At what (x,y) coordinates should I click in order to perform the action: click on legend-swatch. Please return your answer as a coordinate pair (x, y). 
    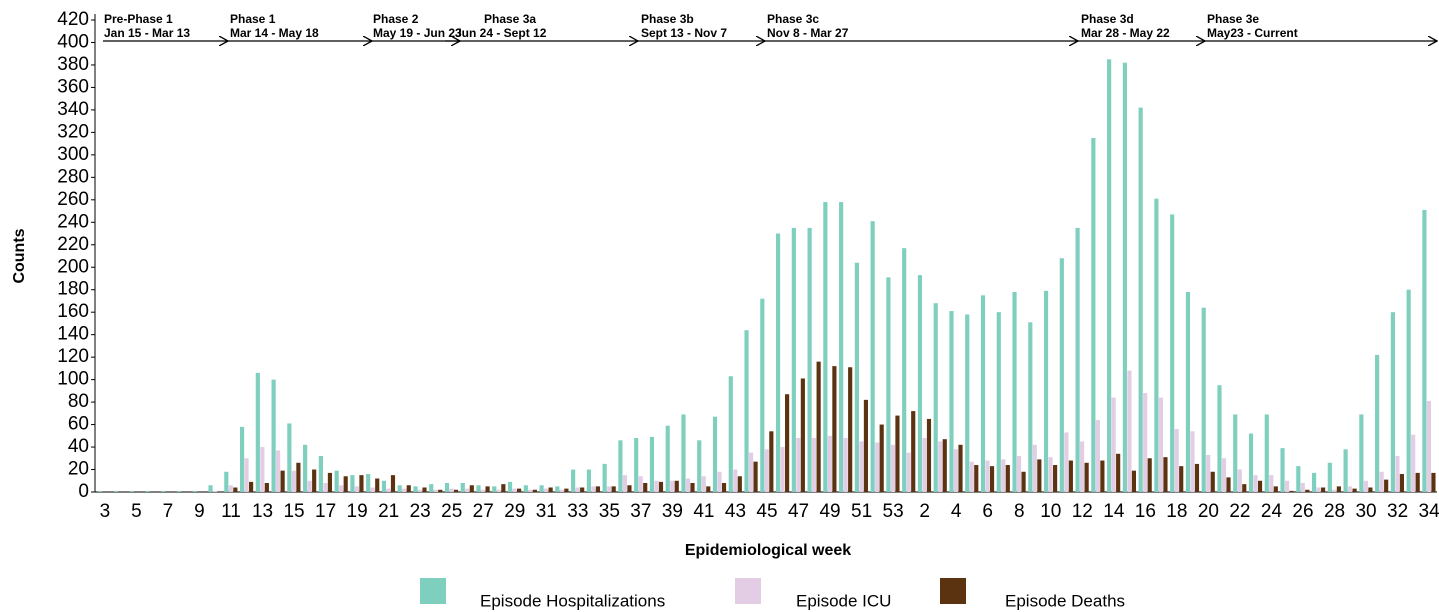
    Looking at the image, I should click on (748, 591).